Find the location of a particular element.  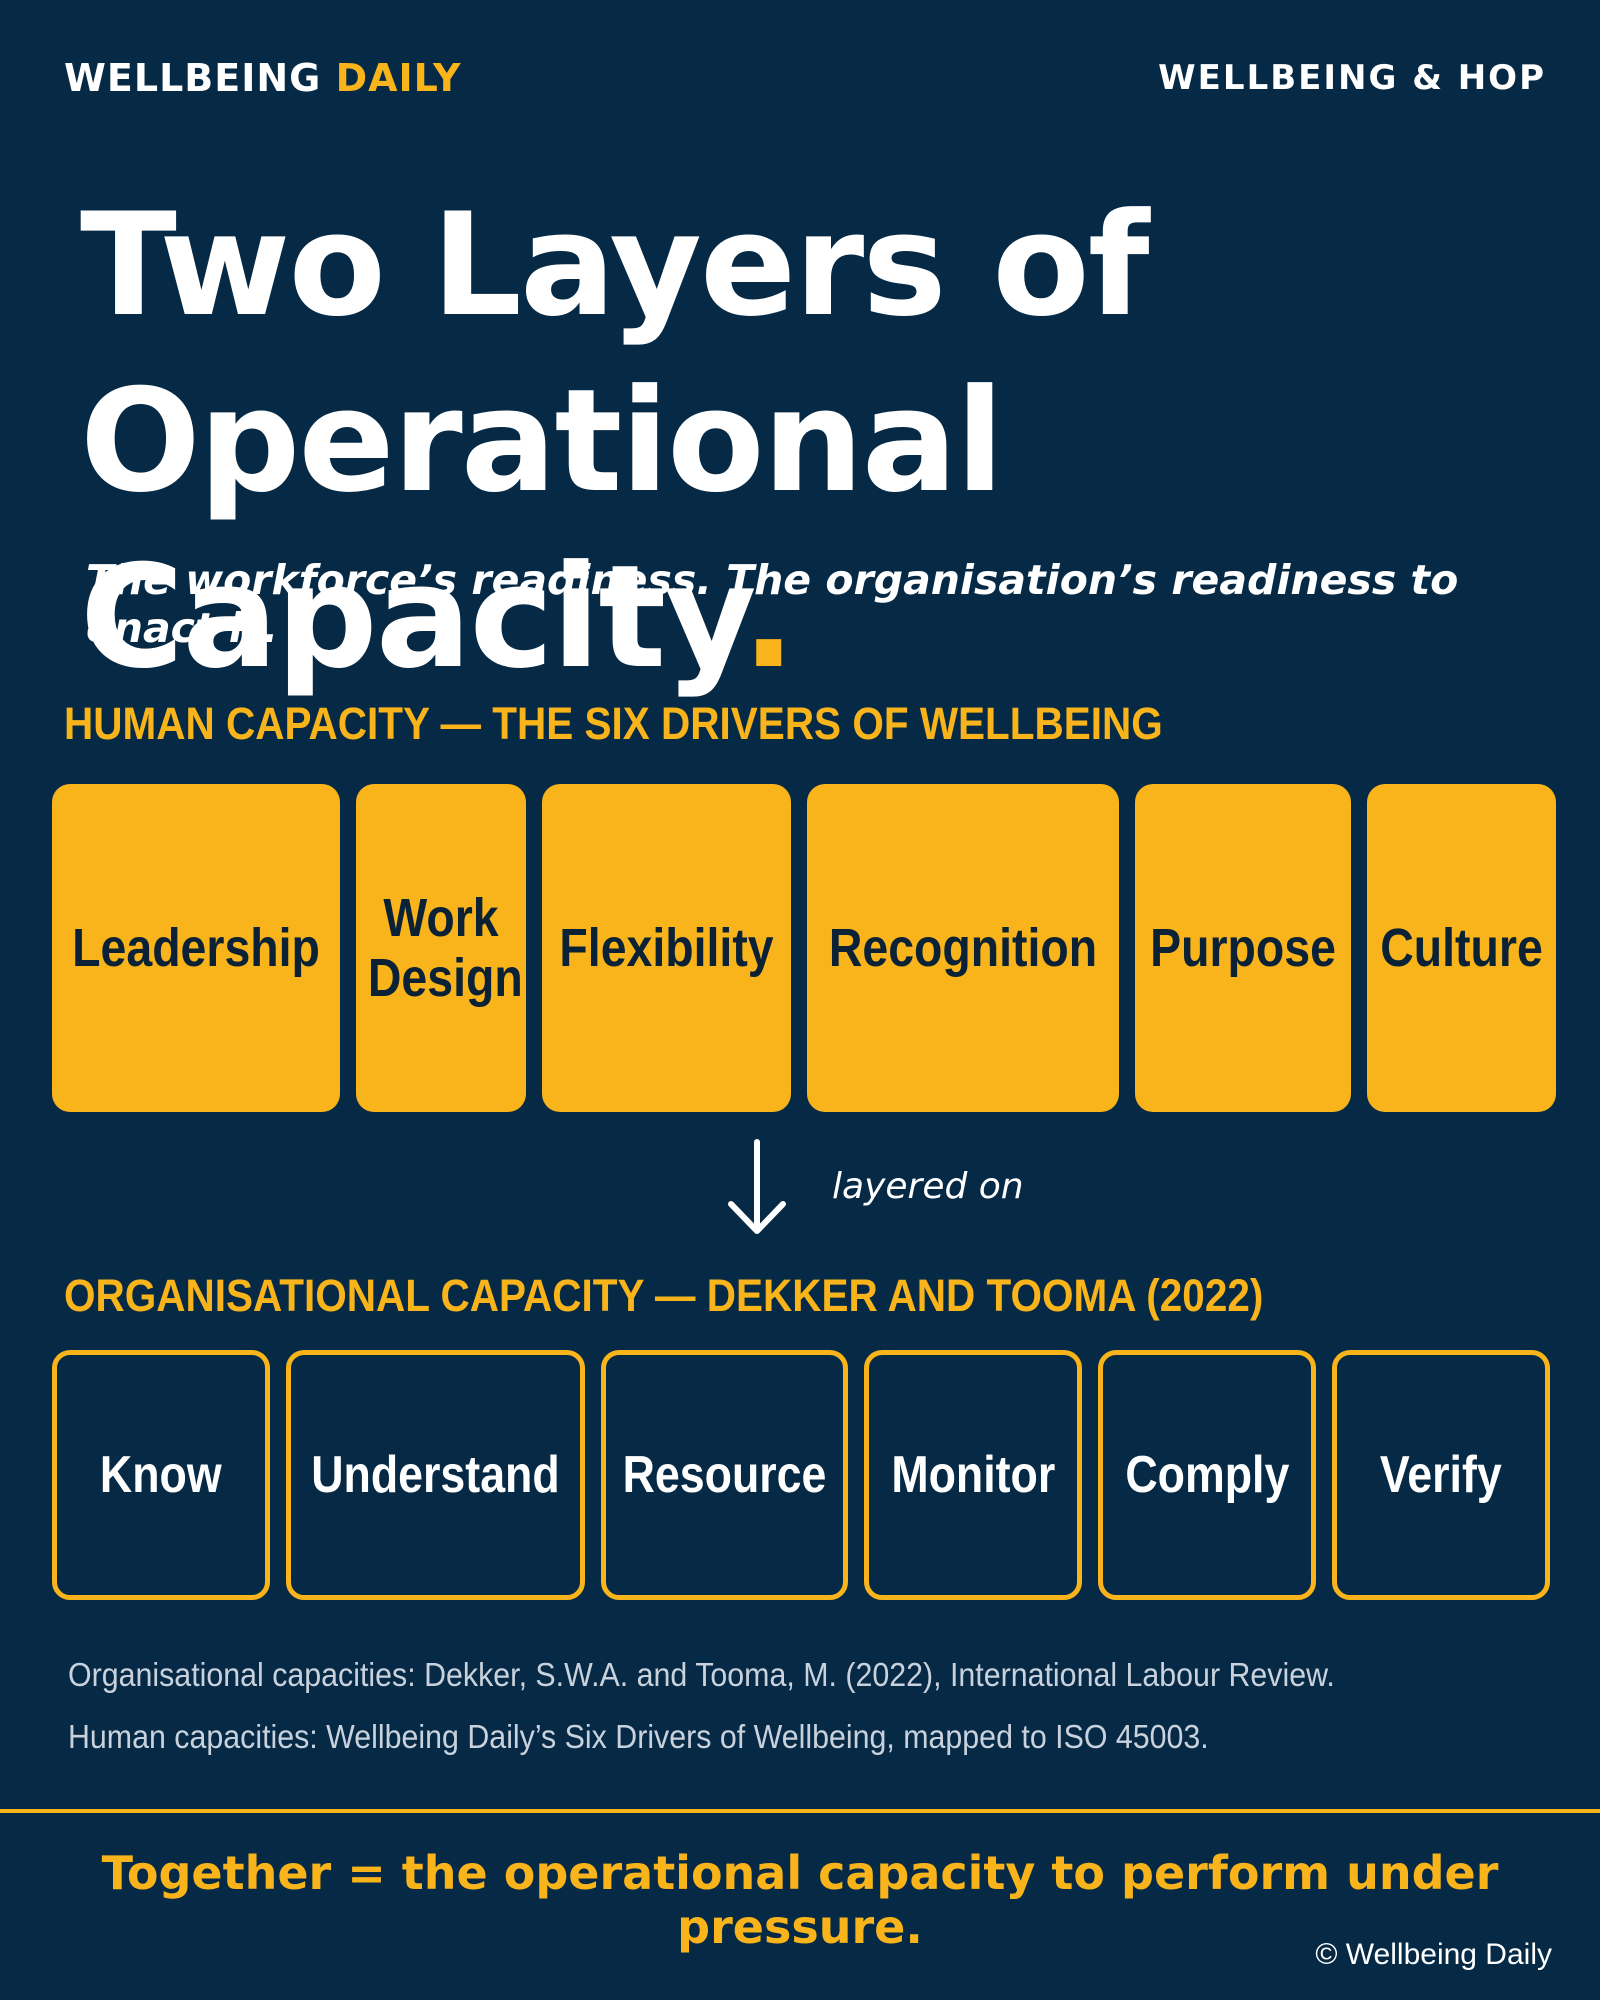

capacity-label: Comply is located at coordinates (1206, 1474).